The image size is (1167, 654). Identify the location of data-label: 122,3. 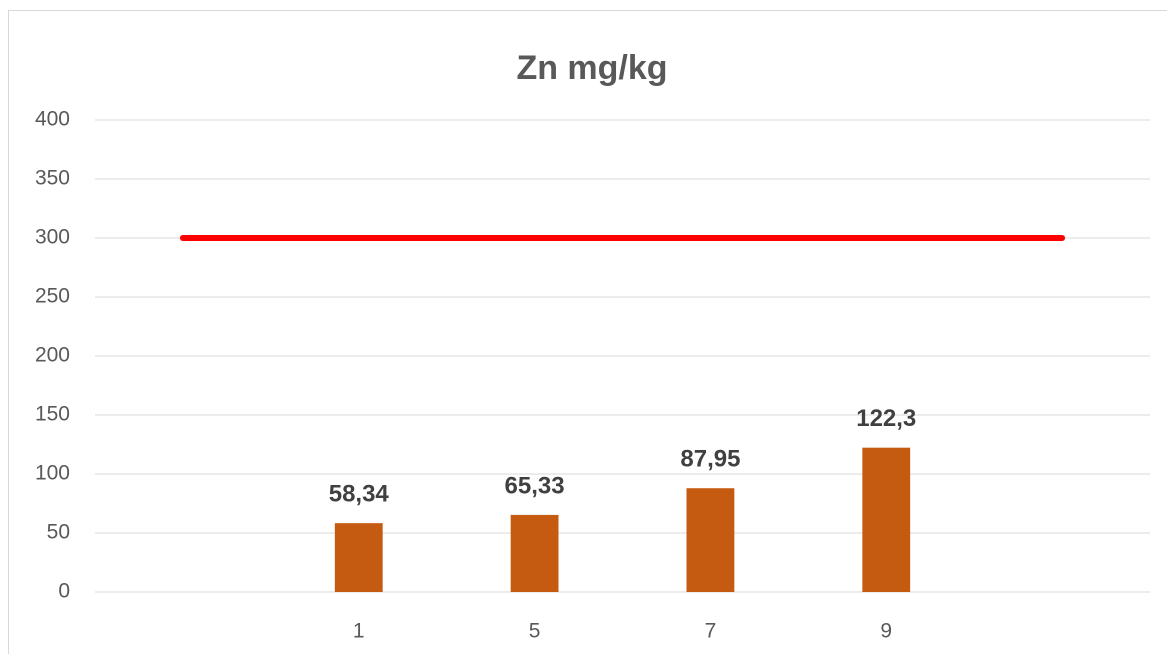
(886, 418).